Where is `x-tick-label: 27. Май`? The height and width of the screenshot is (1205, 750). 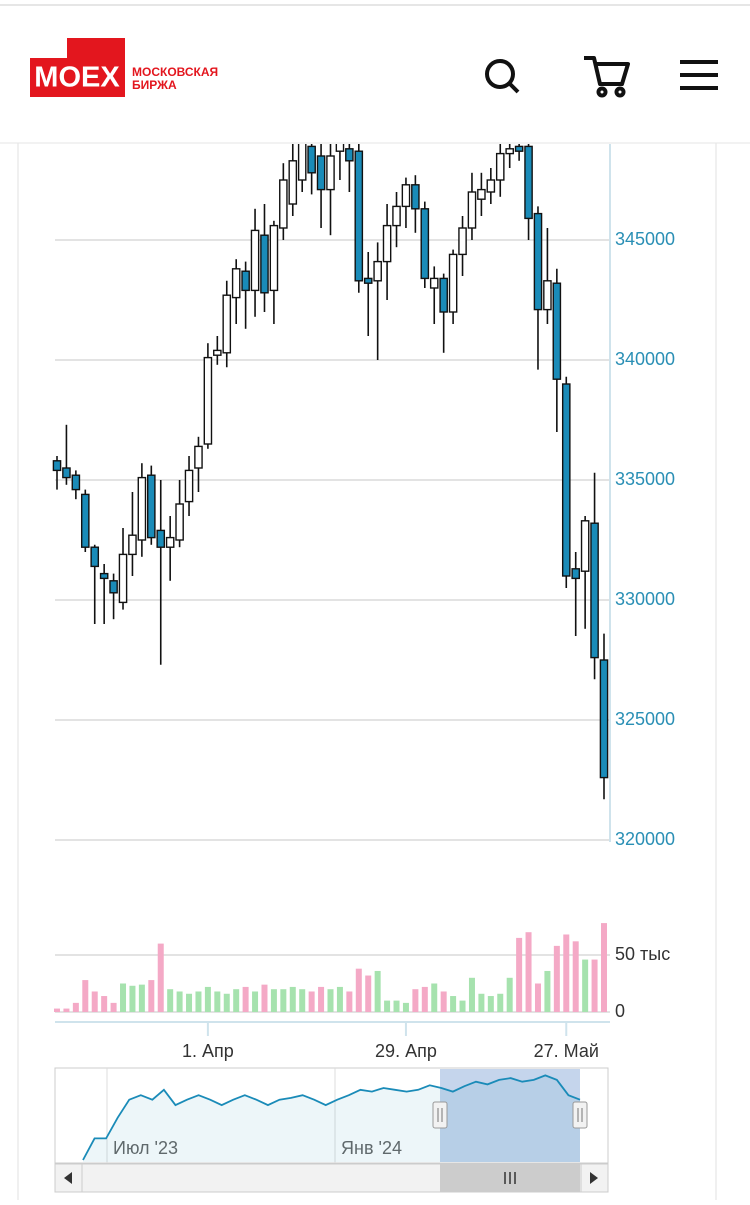 x-tick-label: 27. Май is located at coordinates (566, 1051).